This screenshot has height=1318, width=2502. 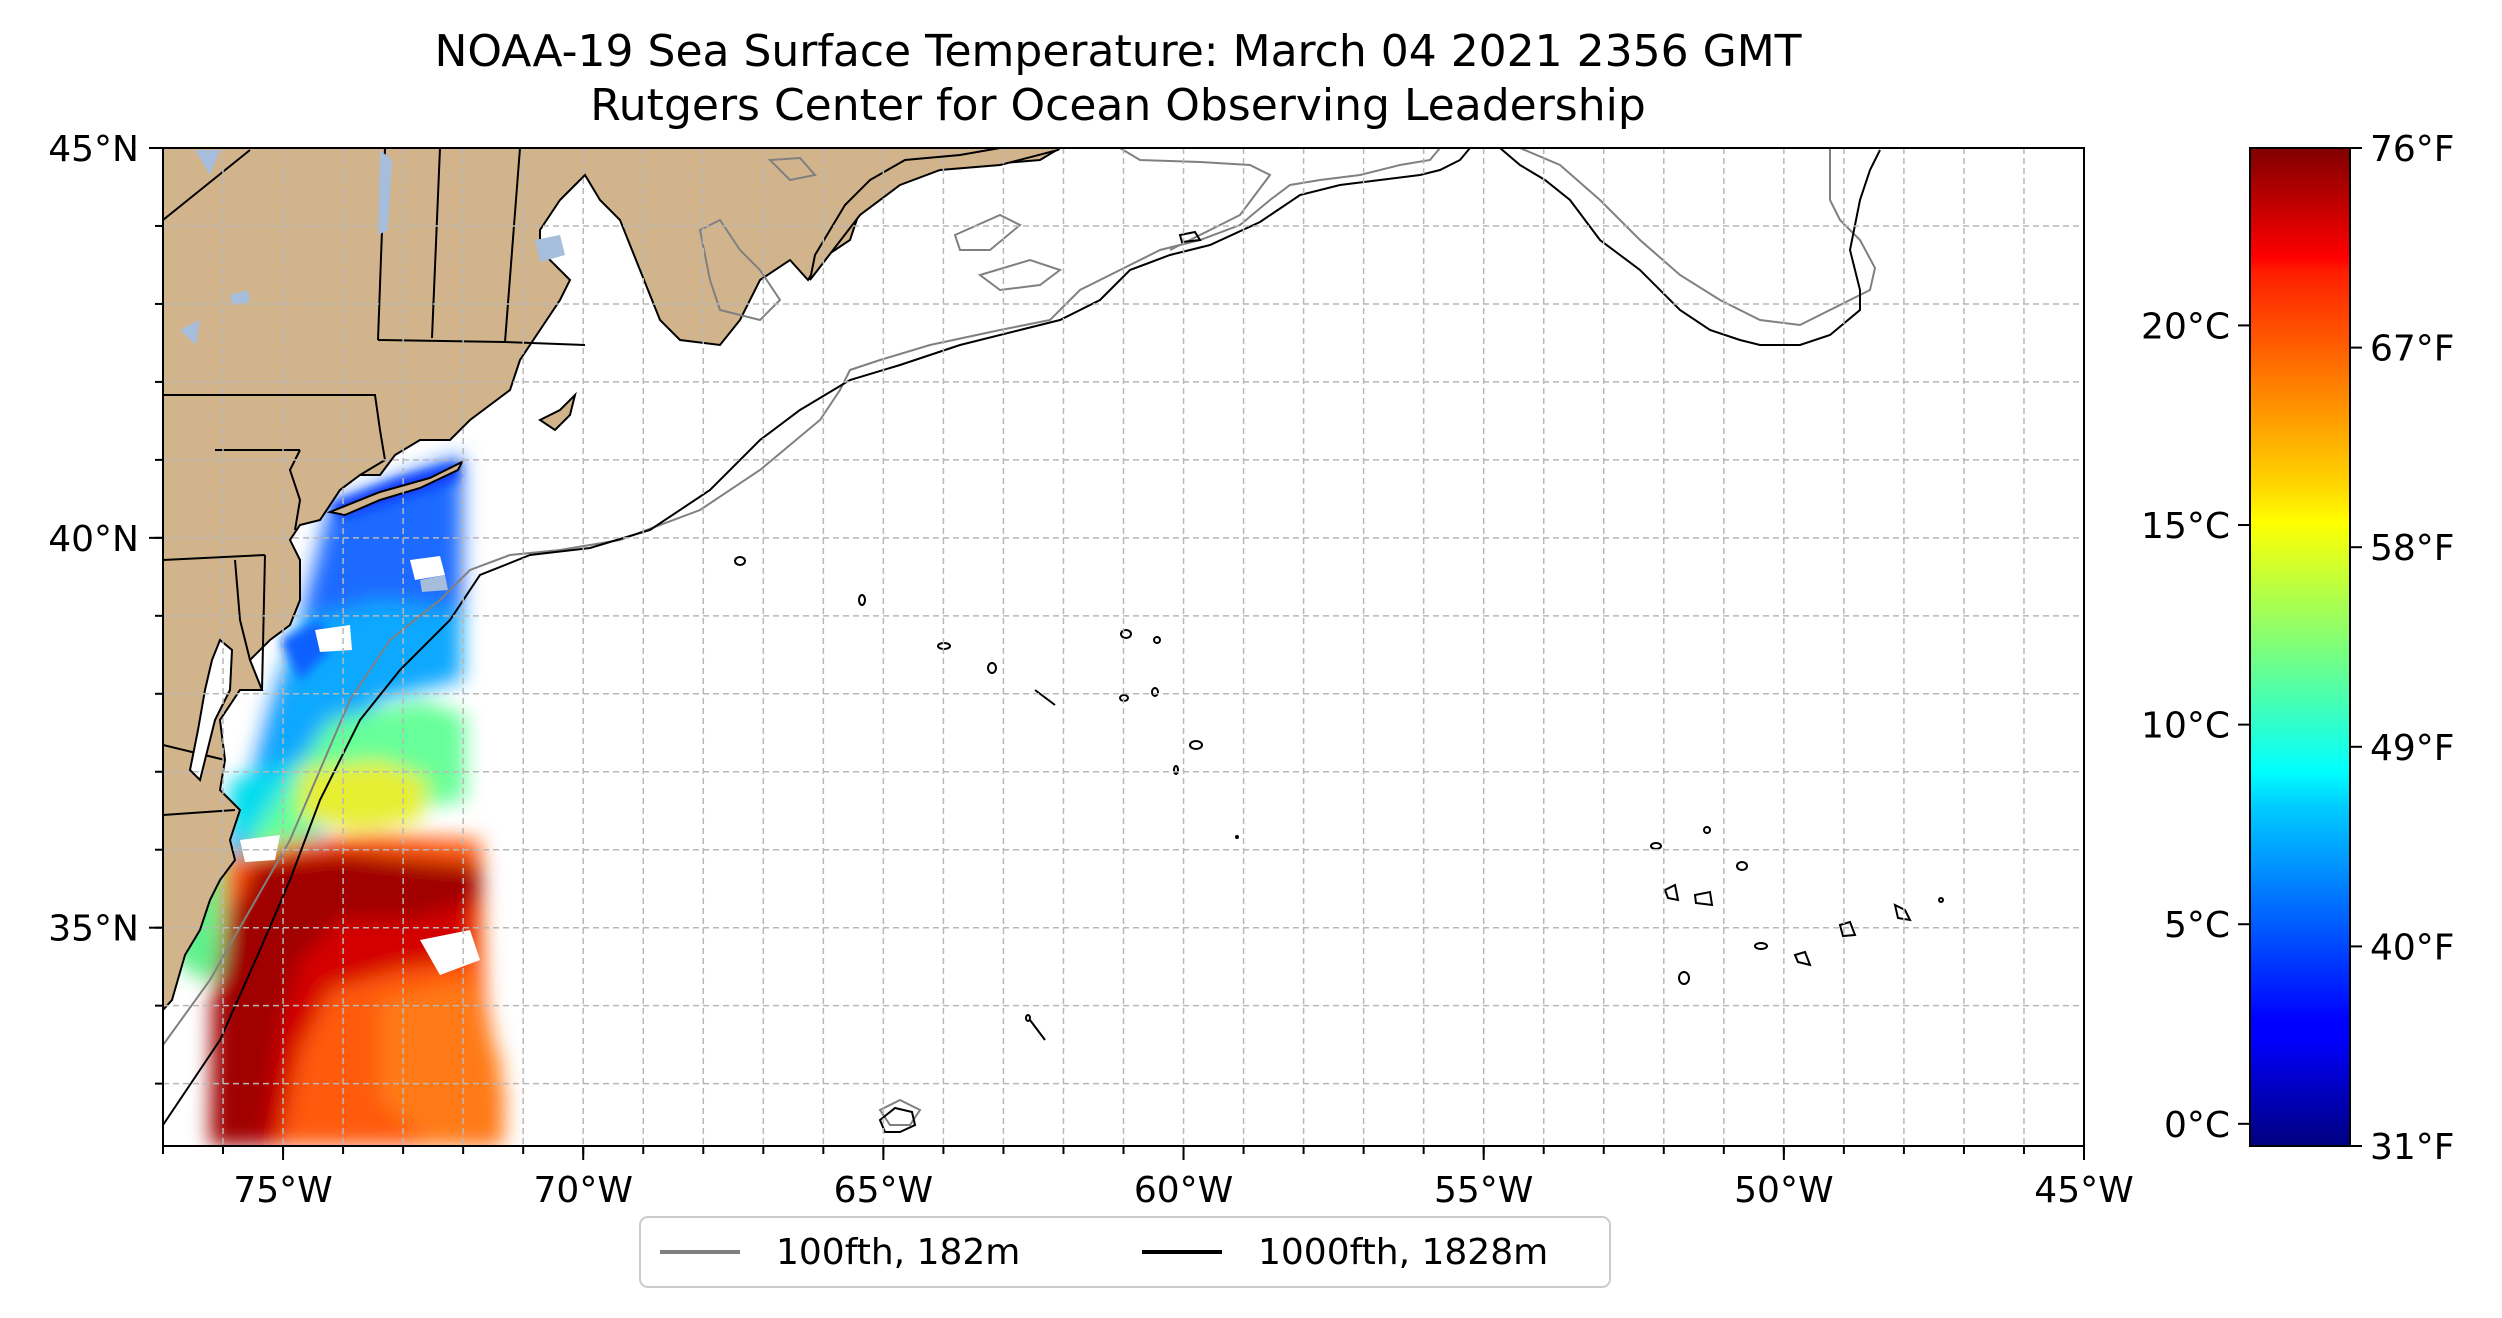 I want to click on colorbar-fahrenheit-label: 49°F, so click(x=2412, y=748).